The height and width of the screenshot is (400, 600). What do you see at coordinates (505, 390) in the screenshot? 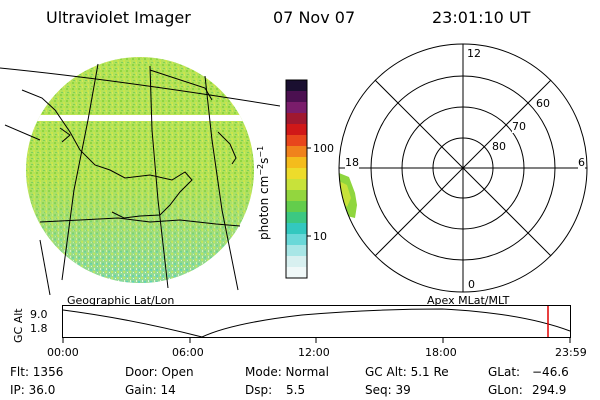
I see `glon-label: GLon:` at bounding box center [505, 390].